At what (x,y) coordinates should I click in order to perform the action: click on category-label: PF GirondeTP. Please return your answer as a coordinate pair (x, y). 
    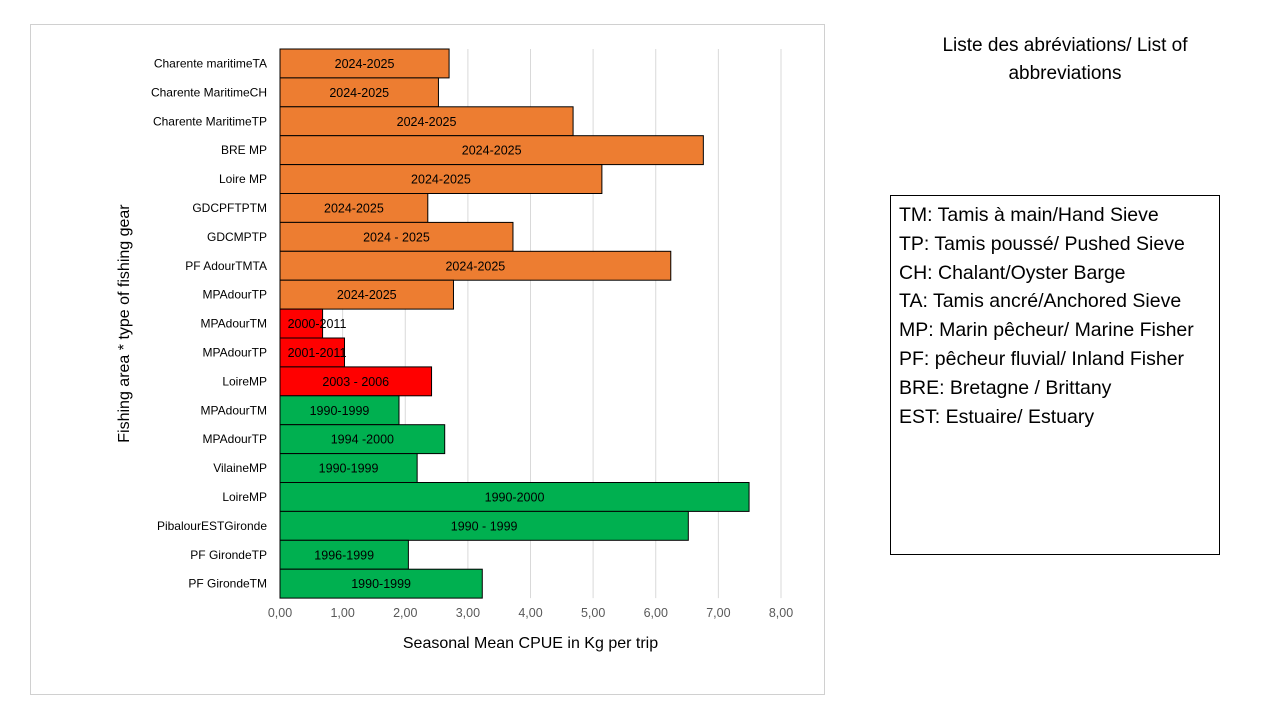
    Looking at the image, I should click on (228, 555).